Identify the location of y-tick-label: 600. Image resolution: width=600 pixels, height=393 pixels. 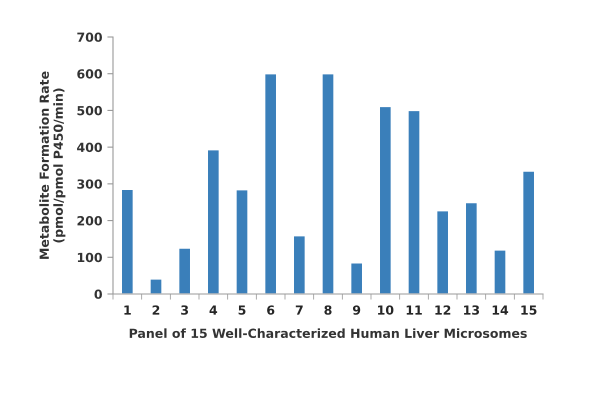
(89, 74).